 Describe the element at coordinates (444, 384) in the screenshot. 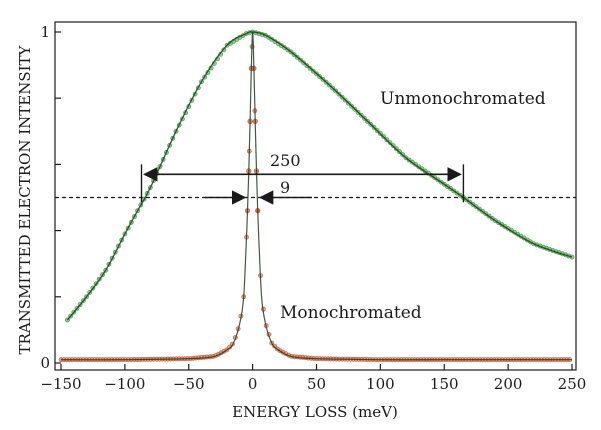

I see `x-tick-label: 150` at that location.